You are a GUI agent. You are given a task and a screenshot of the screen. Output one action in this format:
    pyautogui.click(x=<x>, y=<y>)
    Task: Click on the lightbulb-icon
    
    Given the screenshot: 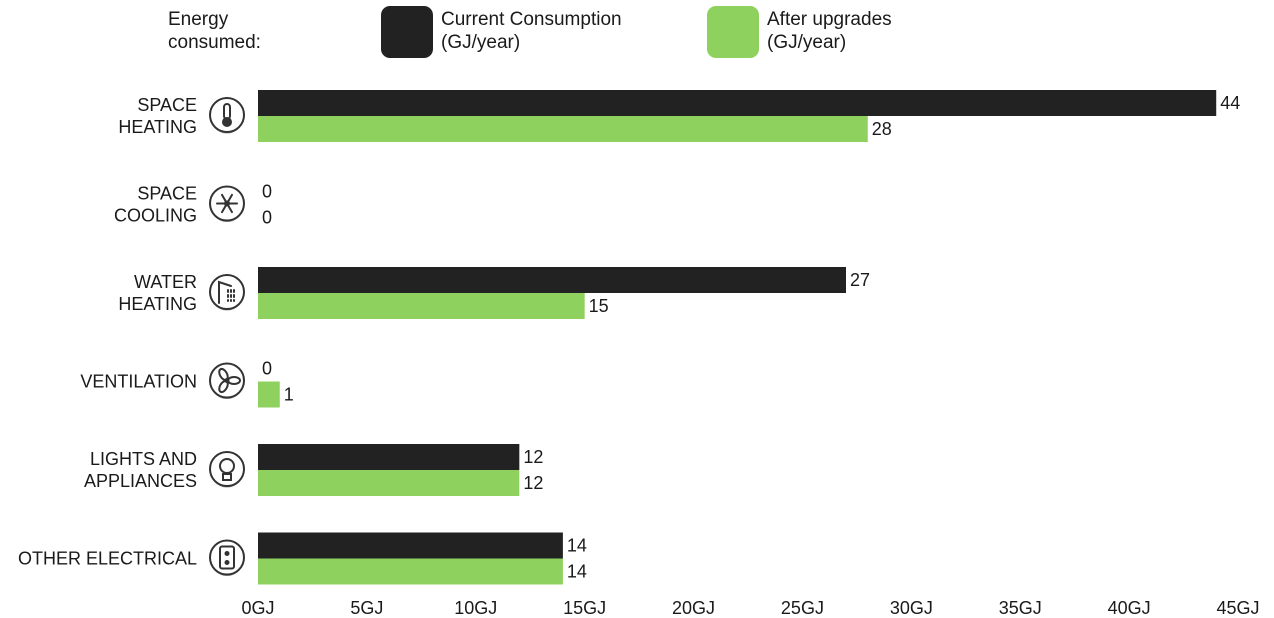 What is the action you would take?
    pyautogui.click(x=227, y=469)
    